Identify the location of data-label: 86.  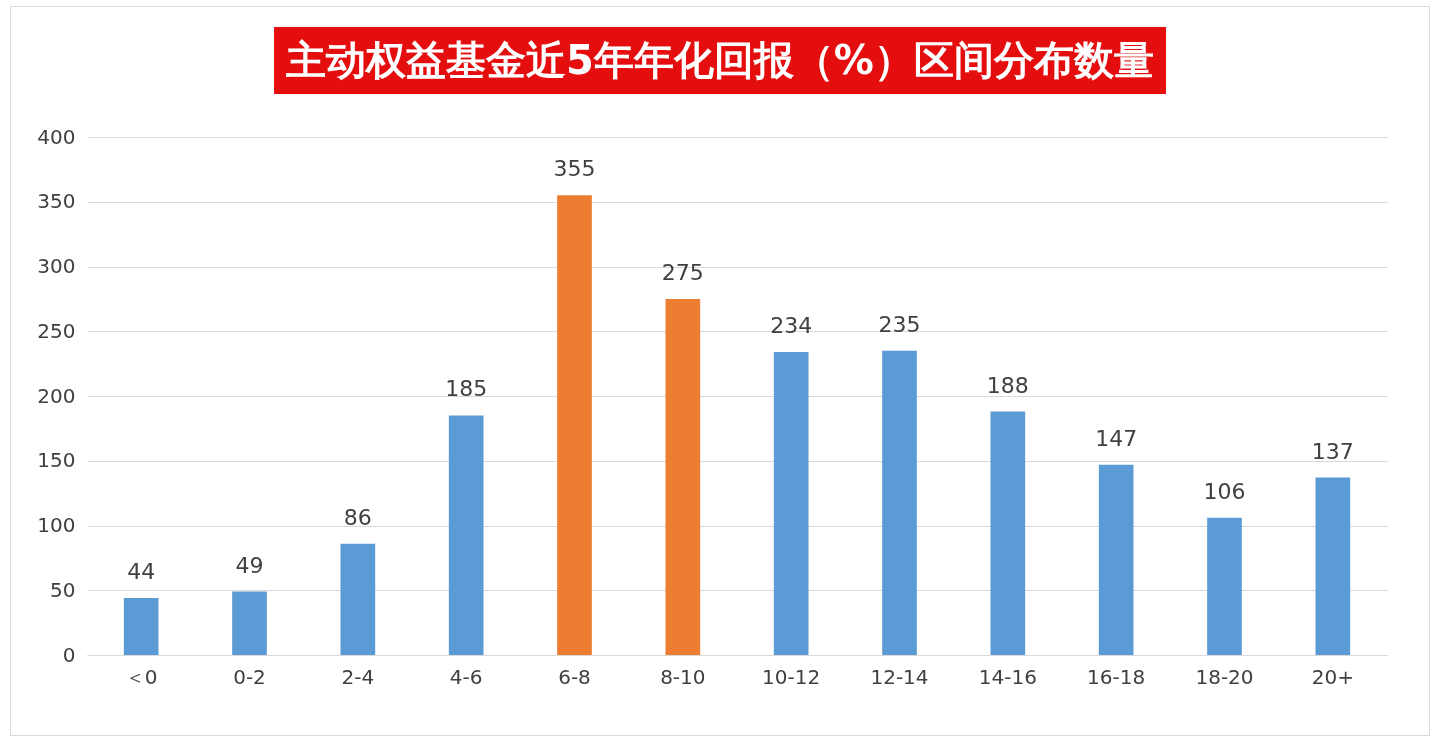
(357, 517).